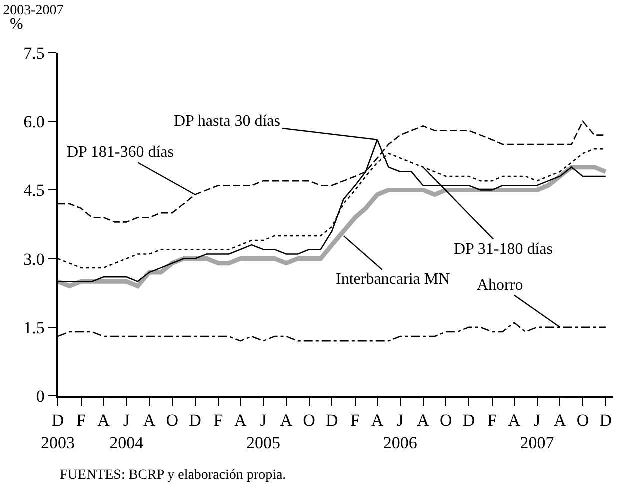 Image resolution: width=621 pixels, height=491 pixels. I want to click on y-tick-label: 1.5, so click(34, 328).